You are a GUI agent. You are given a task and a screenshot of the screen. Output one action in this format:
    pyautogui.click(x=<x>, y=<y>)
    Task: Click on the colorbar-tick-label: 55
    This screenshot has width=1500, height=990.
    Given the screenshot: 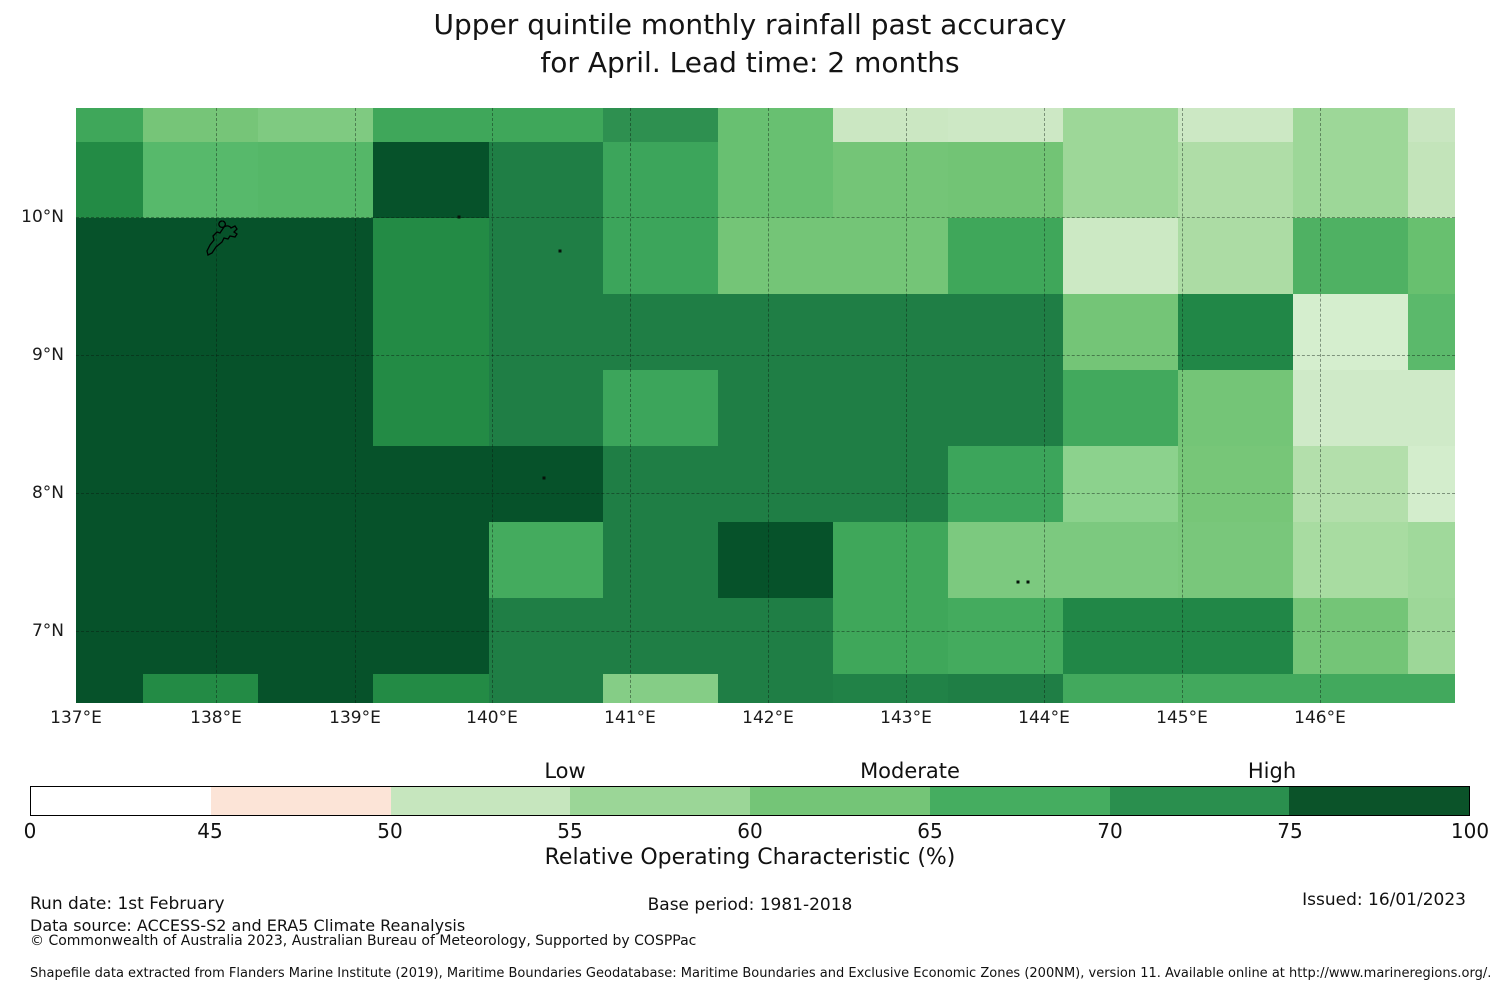 What is the action you would take?
    pyautogui.click(x=570, y=831)
    